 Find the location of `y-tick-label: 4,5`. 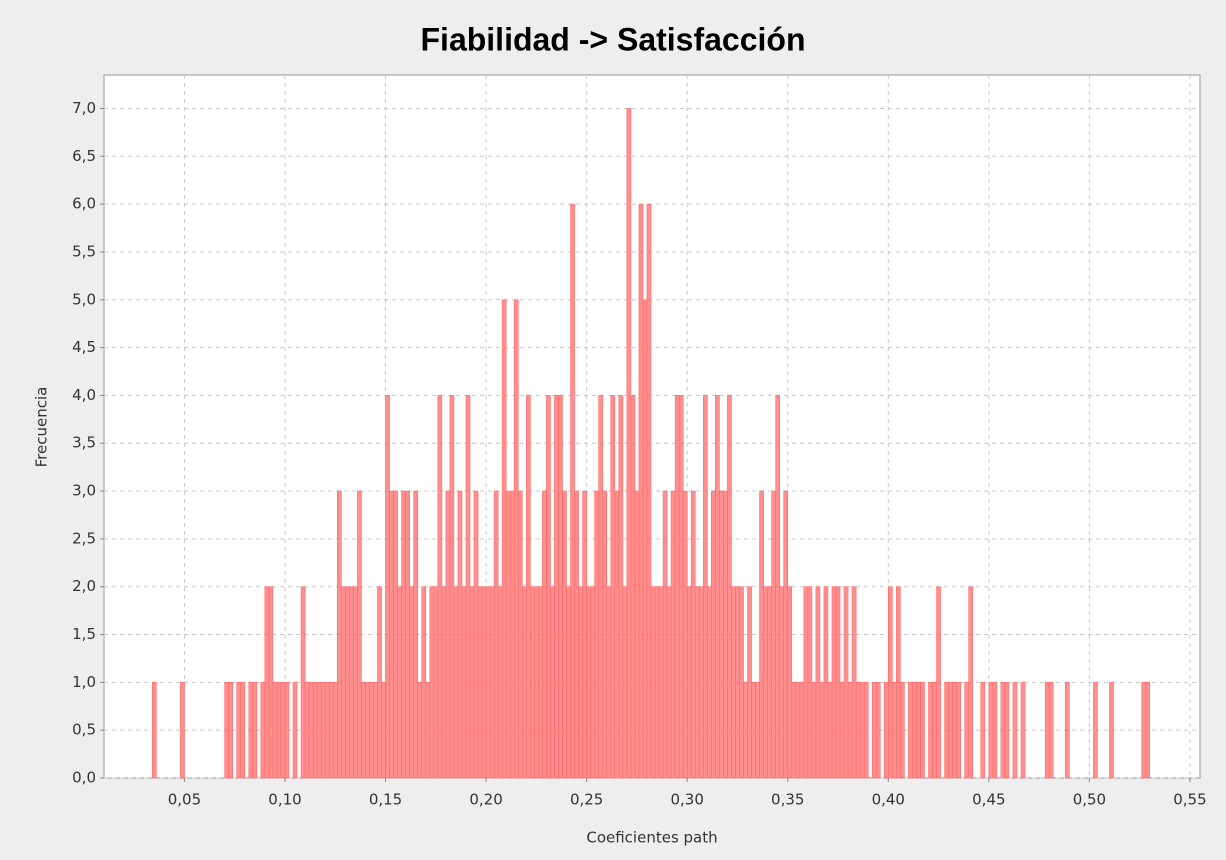

y-tick-label: 4,5 is located at coordinates (84, 347).